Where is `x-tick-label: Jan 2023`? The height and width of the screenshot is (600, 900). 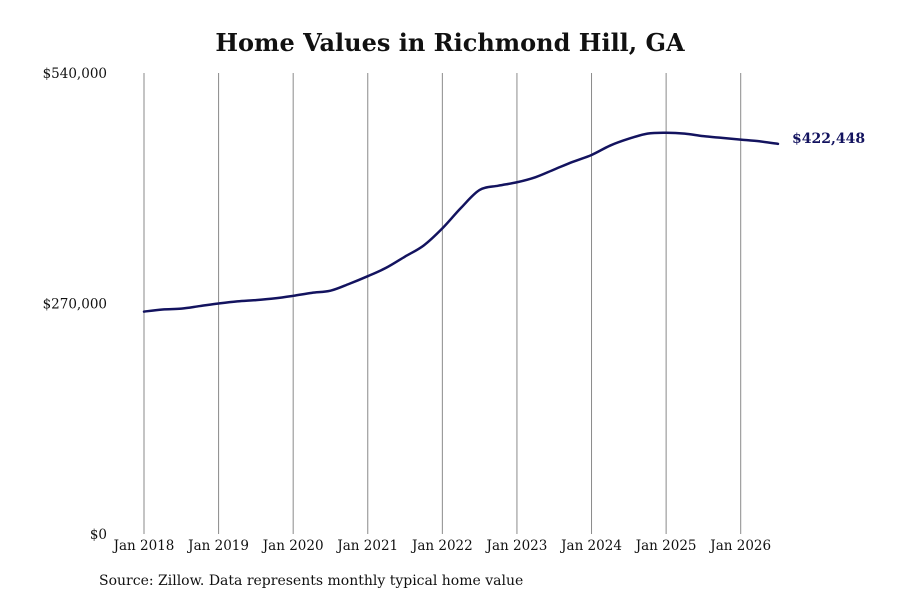 x-tick-label: Jan 2023 is located at coordinates (516, 546).